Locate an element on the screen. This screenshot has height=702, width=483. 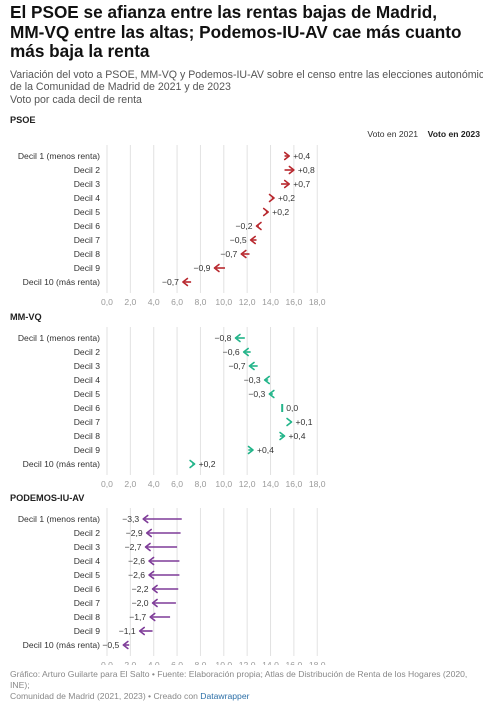
subtitle-line: Voto por cada decil de renta is located at coordinates (76, 99).